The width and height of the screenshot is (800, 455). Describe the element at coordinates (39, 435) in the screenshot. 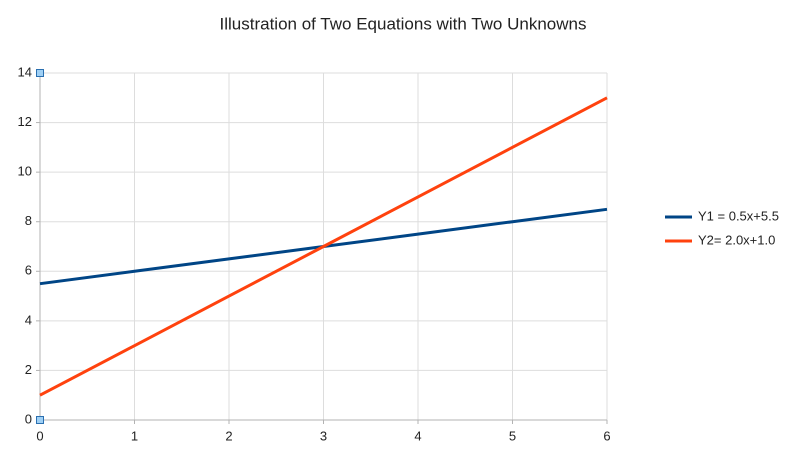

I see `x-tick-label: 0` at that location.